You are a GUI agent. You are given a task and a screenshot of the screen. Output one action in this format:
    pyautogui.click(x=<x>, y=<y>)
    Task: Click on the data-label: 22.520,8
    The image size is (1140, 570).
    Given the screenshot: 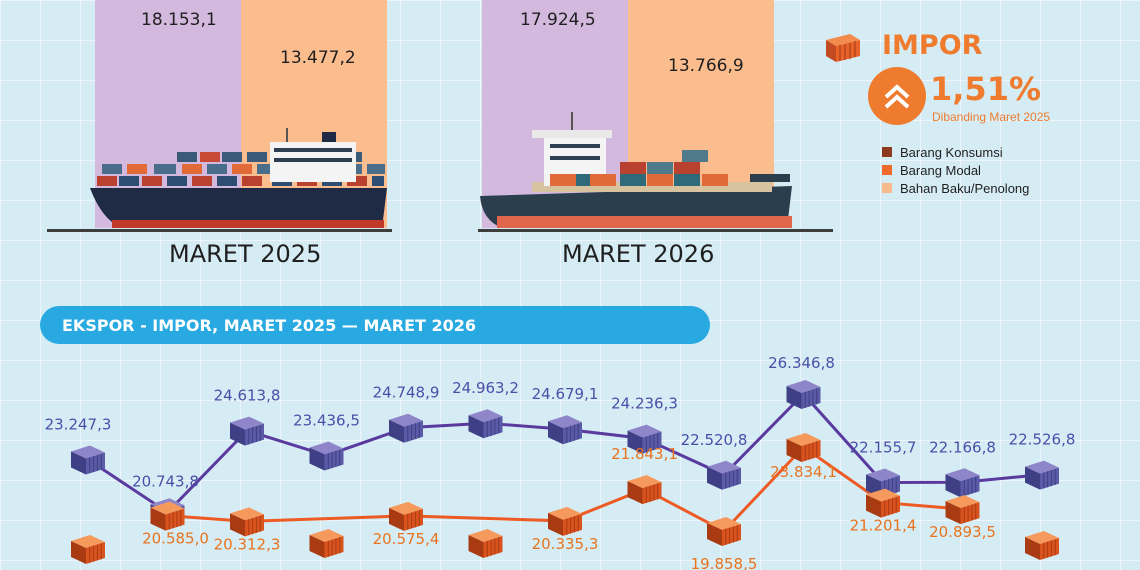 What is the action you would take?
    pyautogui.click(x=714, y=440)
    